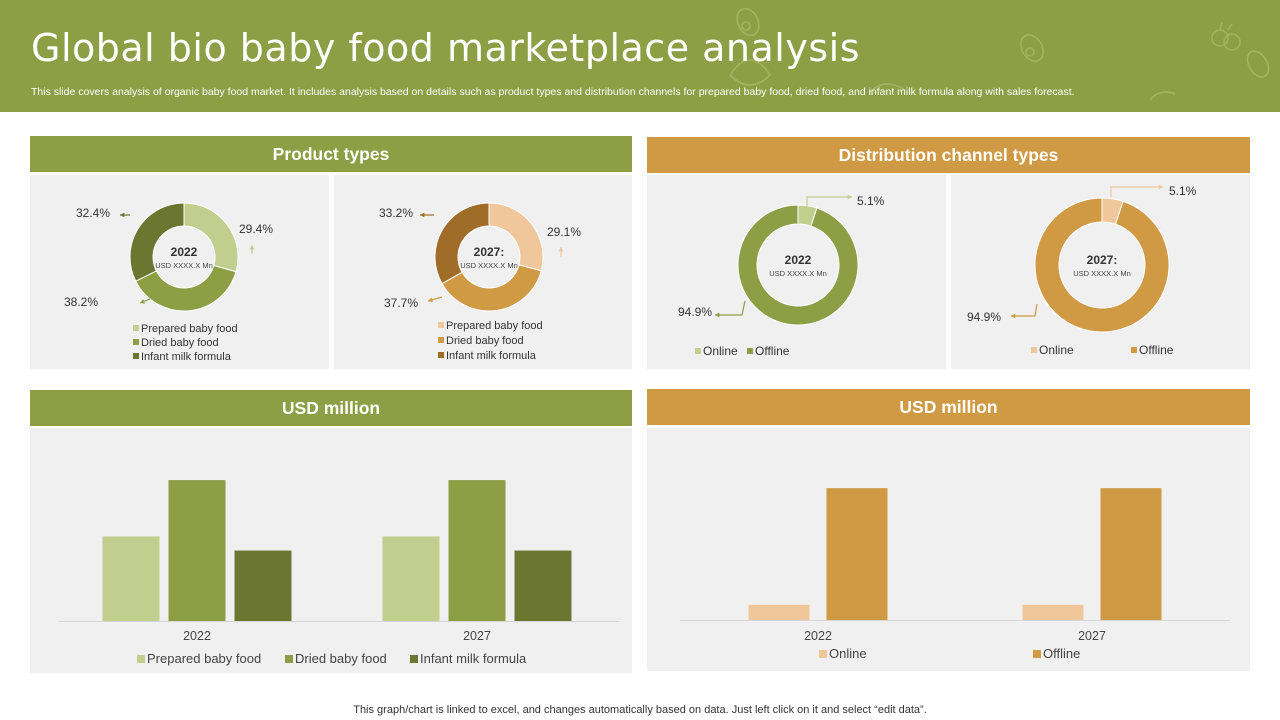  I want to click on section-header-usd-right: USD million, so click(948, 407).